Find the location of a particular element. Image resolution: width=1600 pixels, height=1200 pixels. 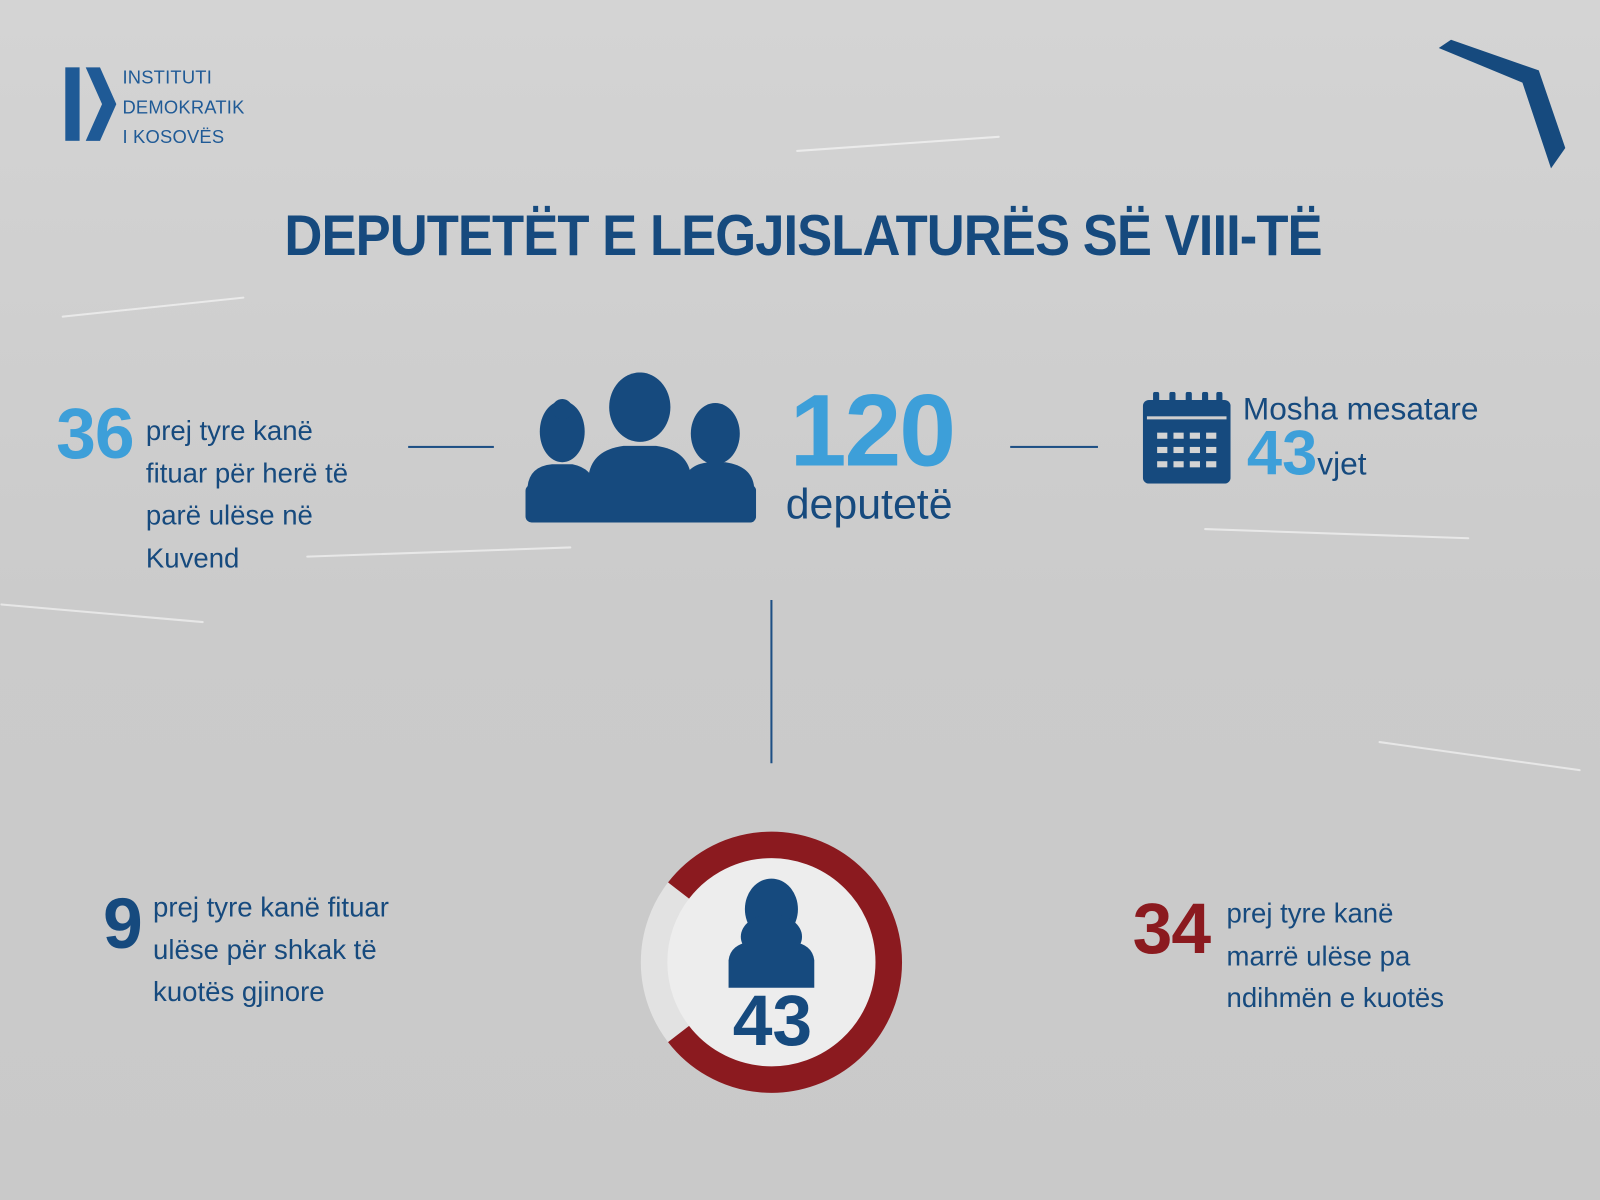

text-line: fituar për herë të is located at coordinates (247, 473).